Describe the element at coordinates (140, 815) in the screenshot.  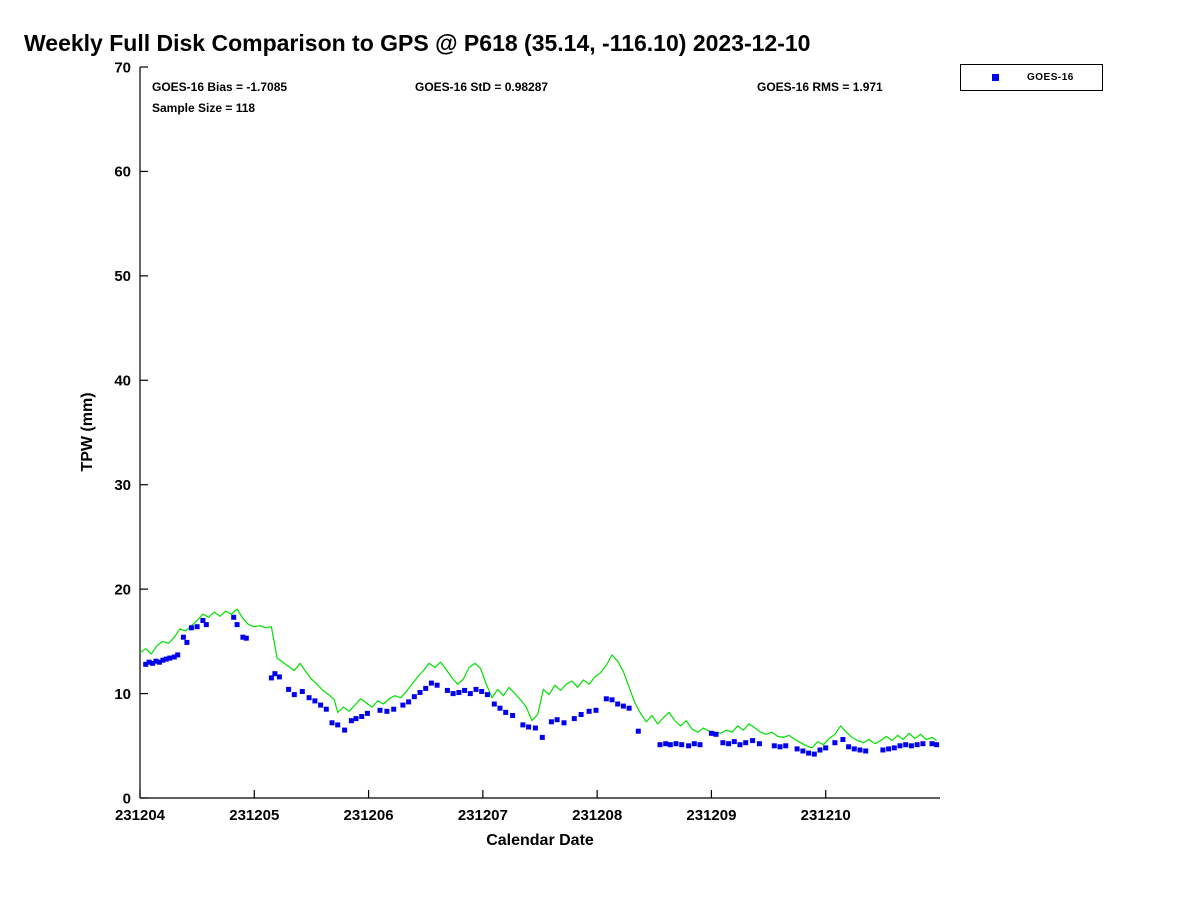
I see `x-tick-label: 231204` at that location.